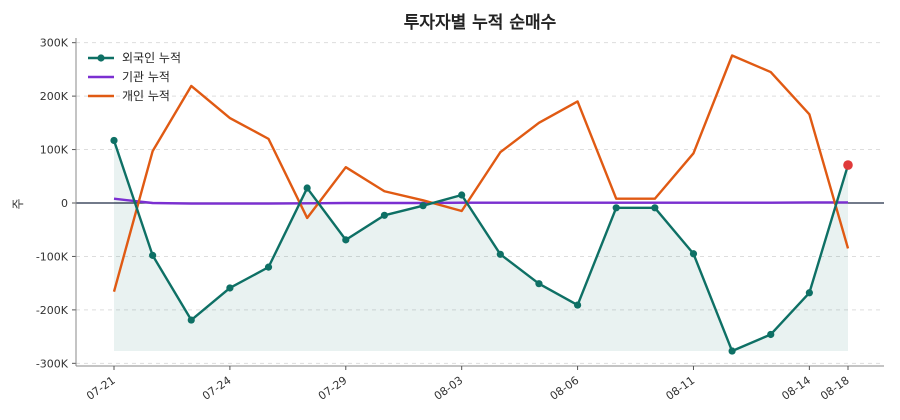 This screenshot has height=420, width=900. What do you see at coordinates (146, 77) in the screenshot?
I see `legend-label: 기관 누적` at bounding box center [146, 77].